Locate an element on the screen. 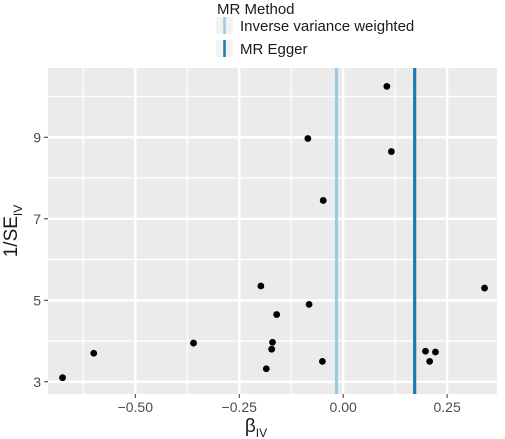  y-tick-label: 7 is located at coordinates (37, 219).